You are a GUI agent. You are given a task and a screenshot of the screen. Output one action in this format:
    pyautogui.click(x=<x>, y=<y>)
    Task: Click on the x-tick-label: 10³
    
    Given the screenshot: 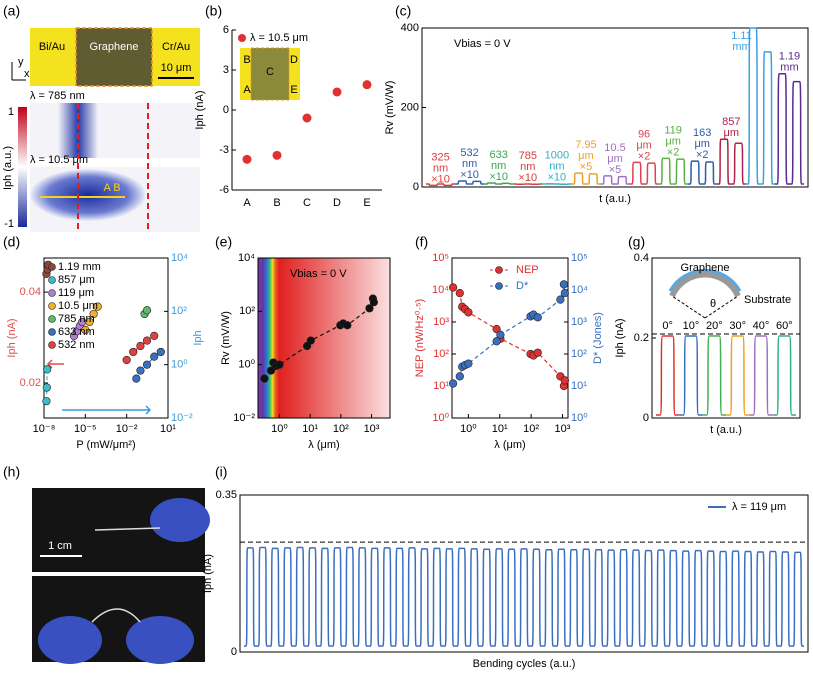 What is the action you would take?
    pyautogui.click(x=563, y=429)
    